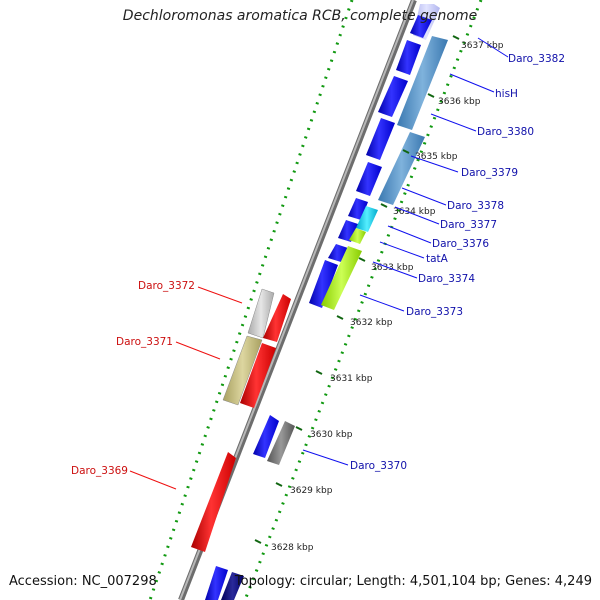 The image size is (600, 600). I want to click on reverse-gene-labels: Daro_3372 Daro_3371 Daro_3369, so click(133, 378).